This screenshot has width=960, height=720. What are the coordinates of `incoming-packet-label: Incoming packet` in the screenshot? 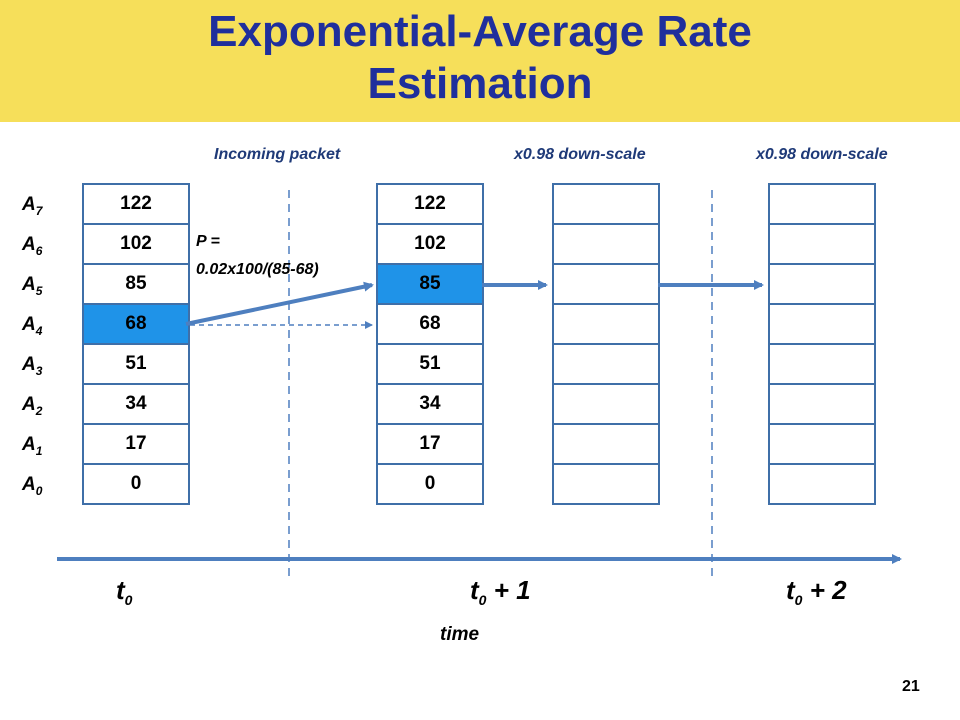 It's located at (277, 154).